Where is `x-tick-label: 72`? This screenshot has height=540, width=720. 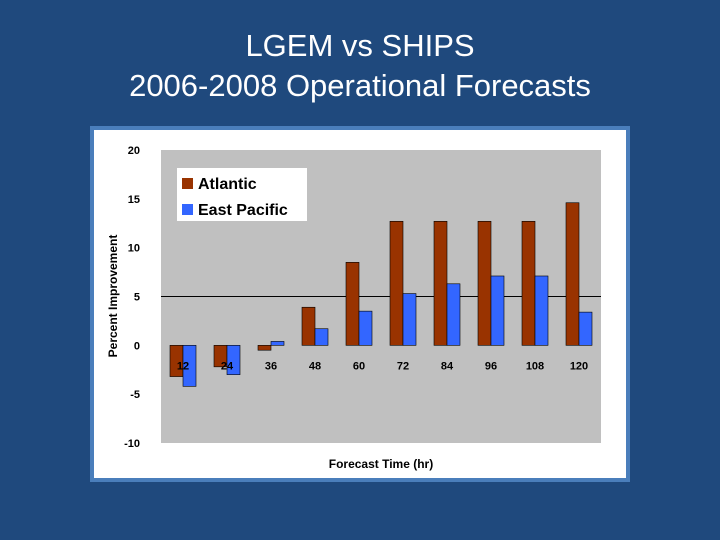 x-tick-label: 72 is located at coordinates (403, 366).